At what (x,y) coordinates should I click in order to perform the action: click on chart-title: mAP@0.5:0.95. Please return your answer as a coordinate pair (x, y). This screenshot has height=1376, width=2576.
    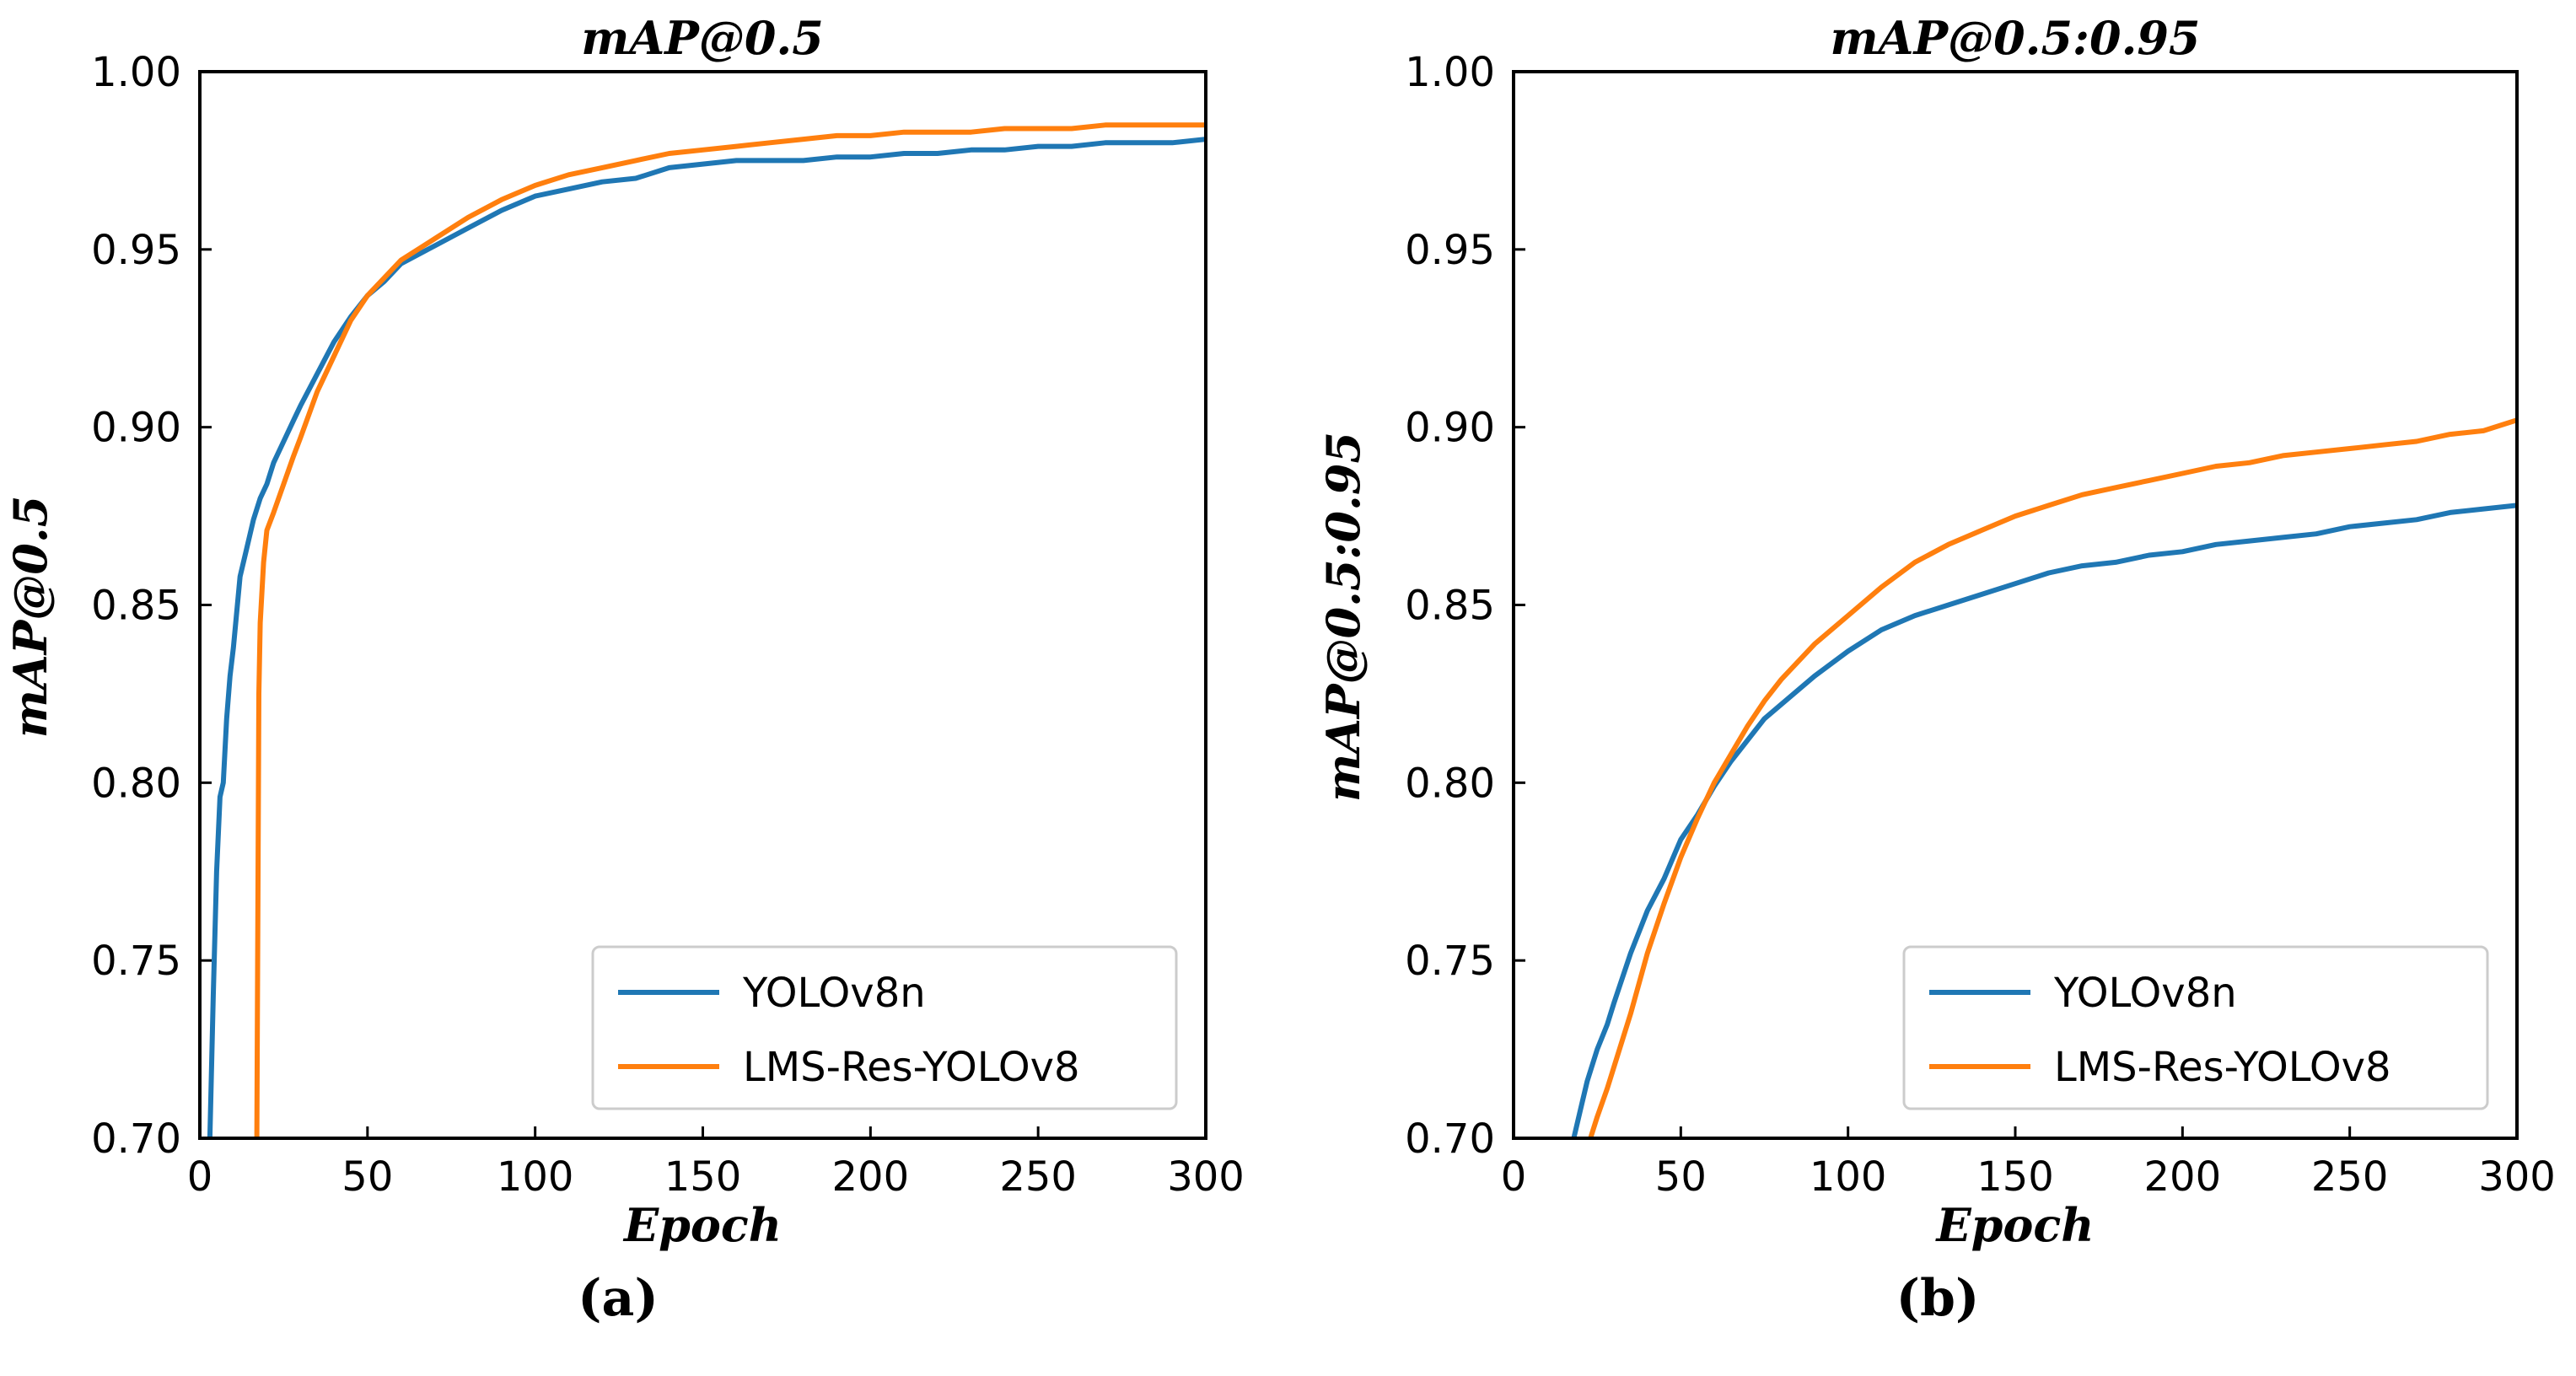
    Looking at the image, I should click on (2015, 38).